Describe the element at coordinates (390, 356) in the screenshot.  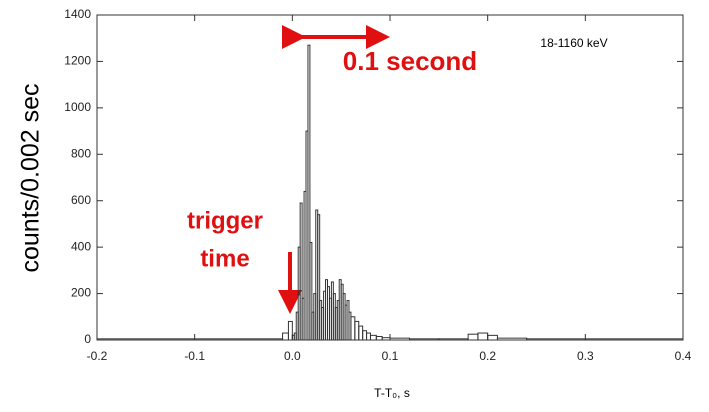
I see `x-tick-label: 0.1` at that location.